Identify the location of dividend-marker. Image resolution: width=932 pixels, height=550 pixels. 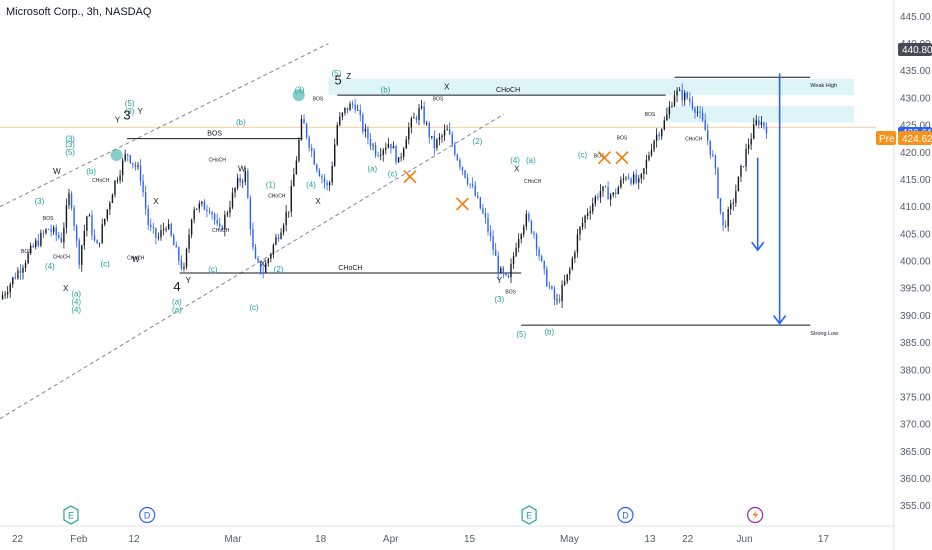
(625, 515).